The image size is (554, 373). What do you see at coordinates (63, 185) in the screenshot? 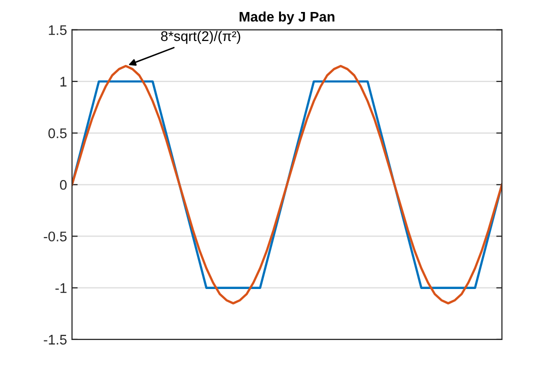
I see `y-tick-label: 0` at bounding box center [63, 185].